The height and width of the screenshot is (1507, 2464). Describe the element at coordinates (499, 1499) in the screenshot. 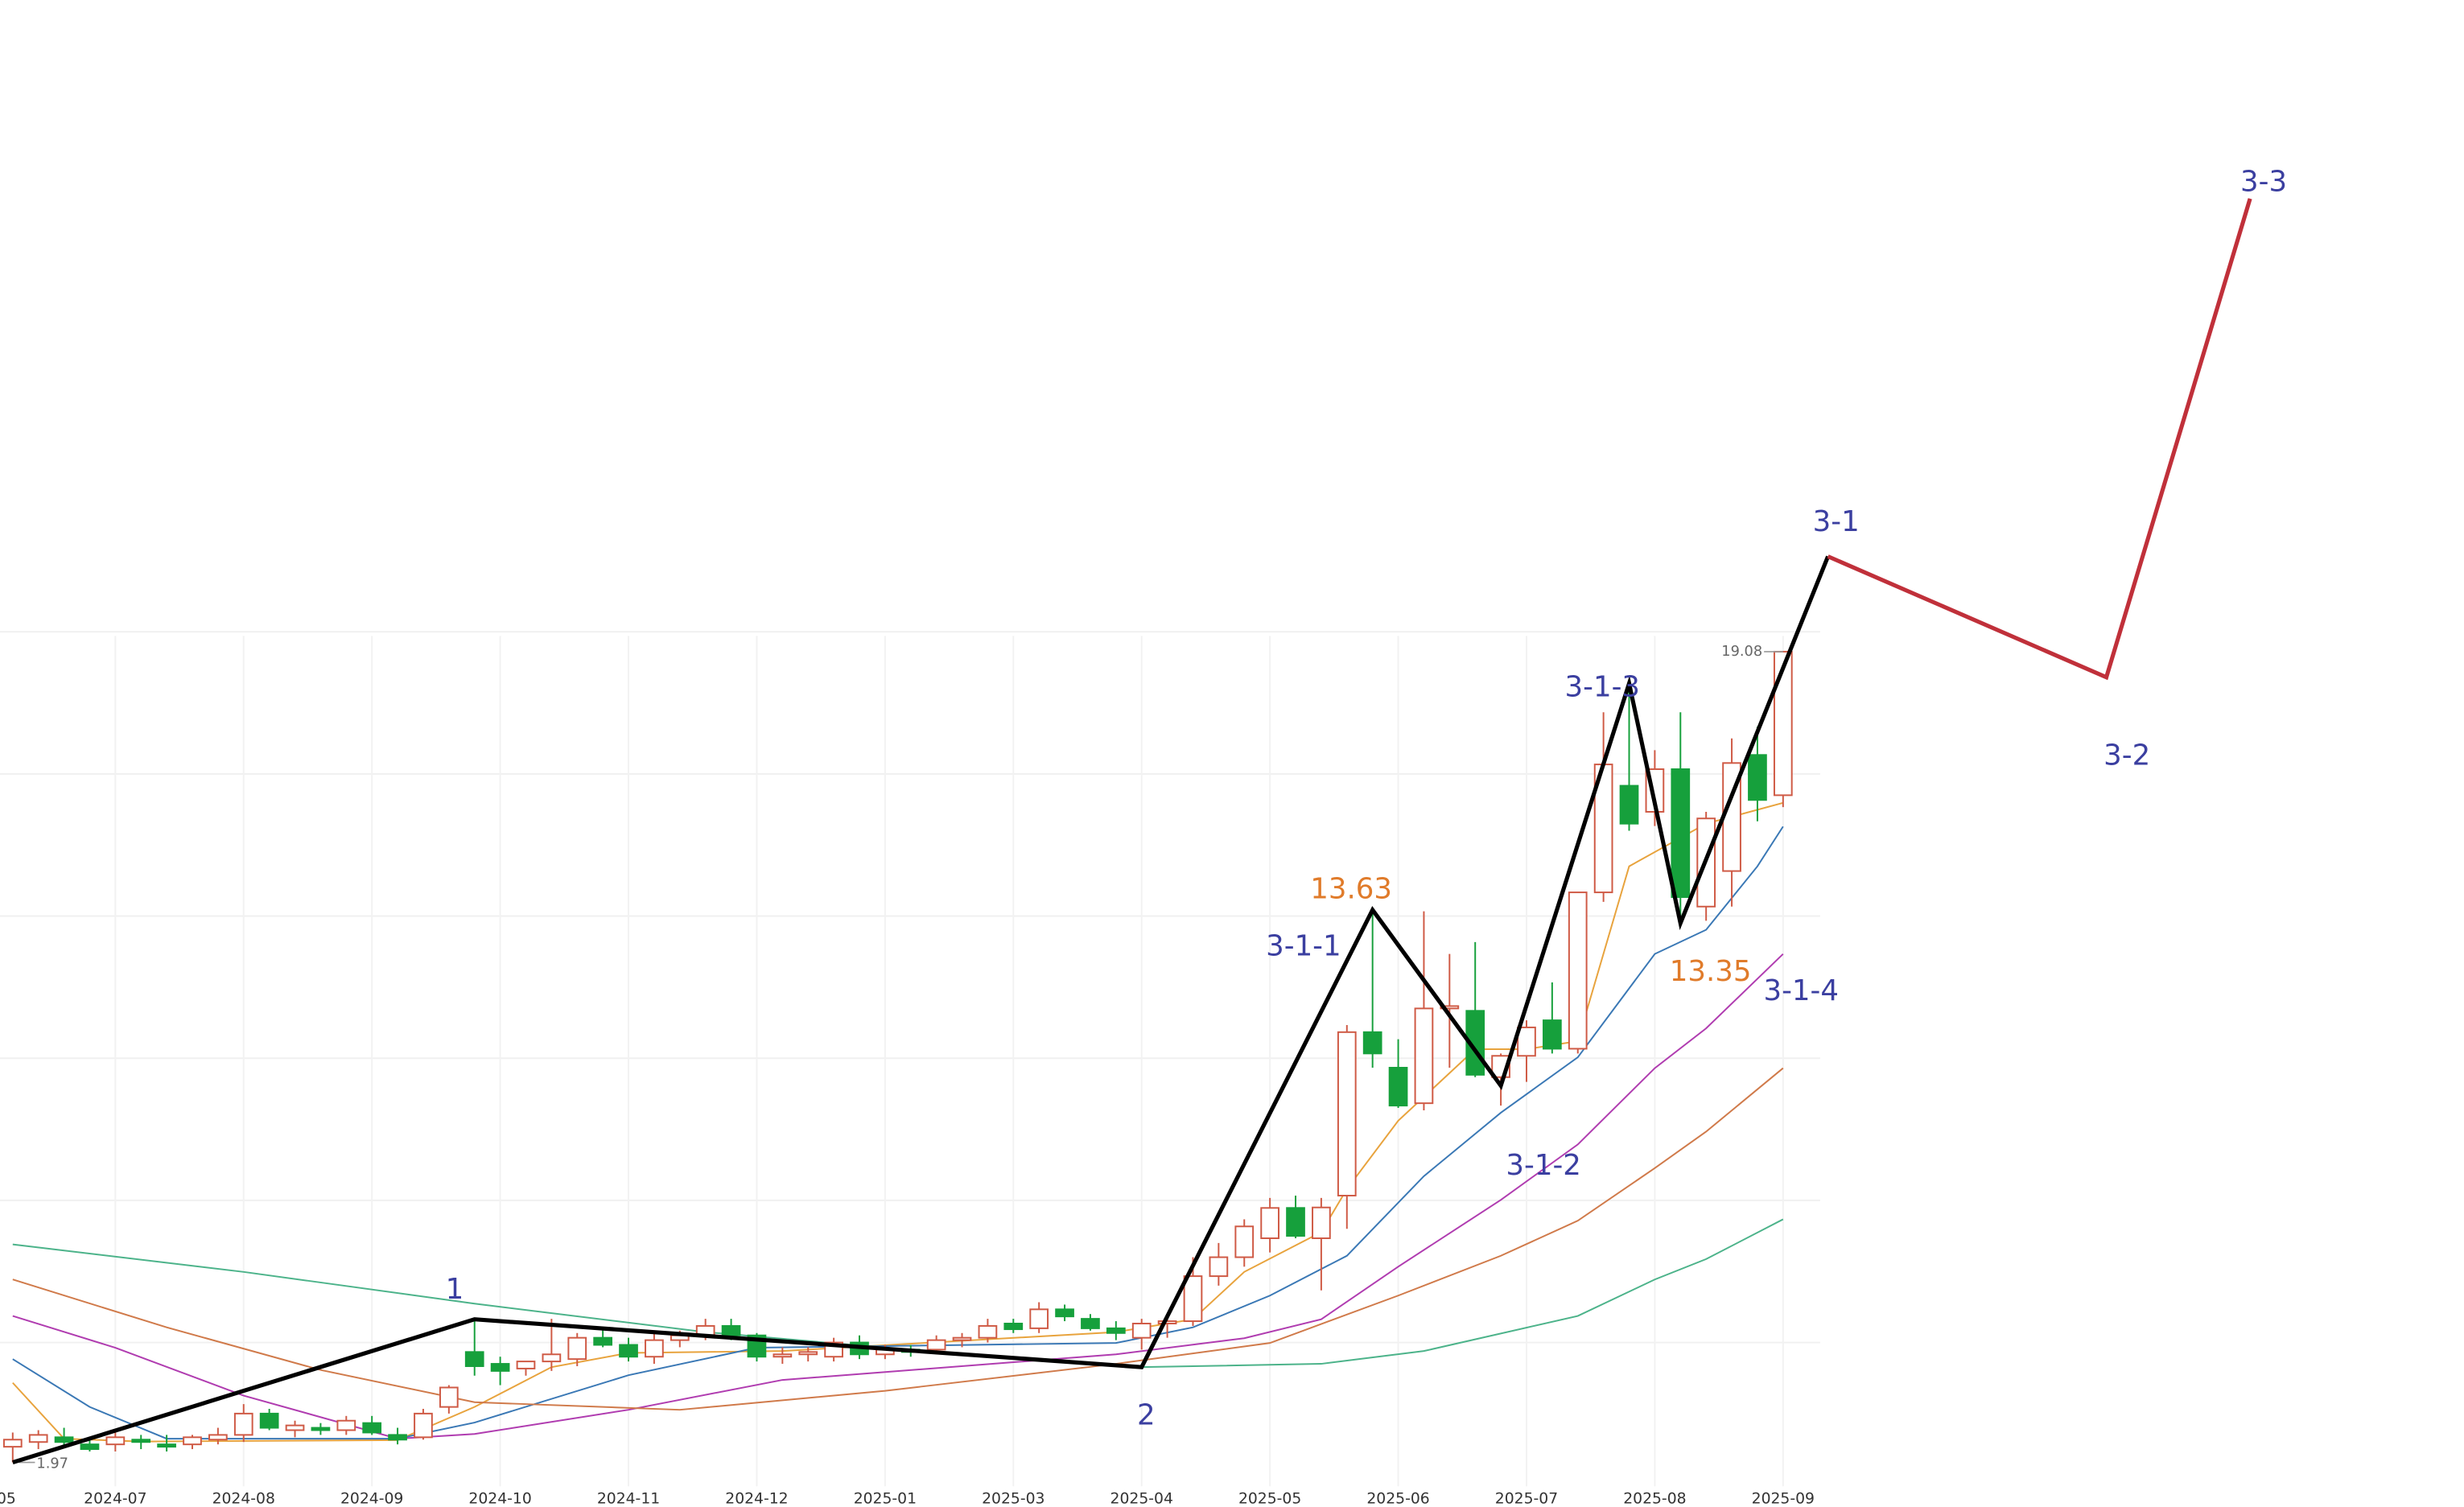

I see `x-tick-label: 2024-10` at that location.